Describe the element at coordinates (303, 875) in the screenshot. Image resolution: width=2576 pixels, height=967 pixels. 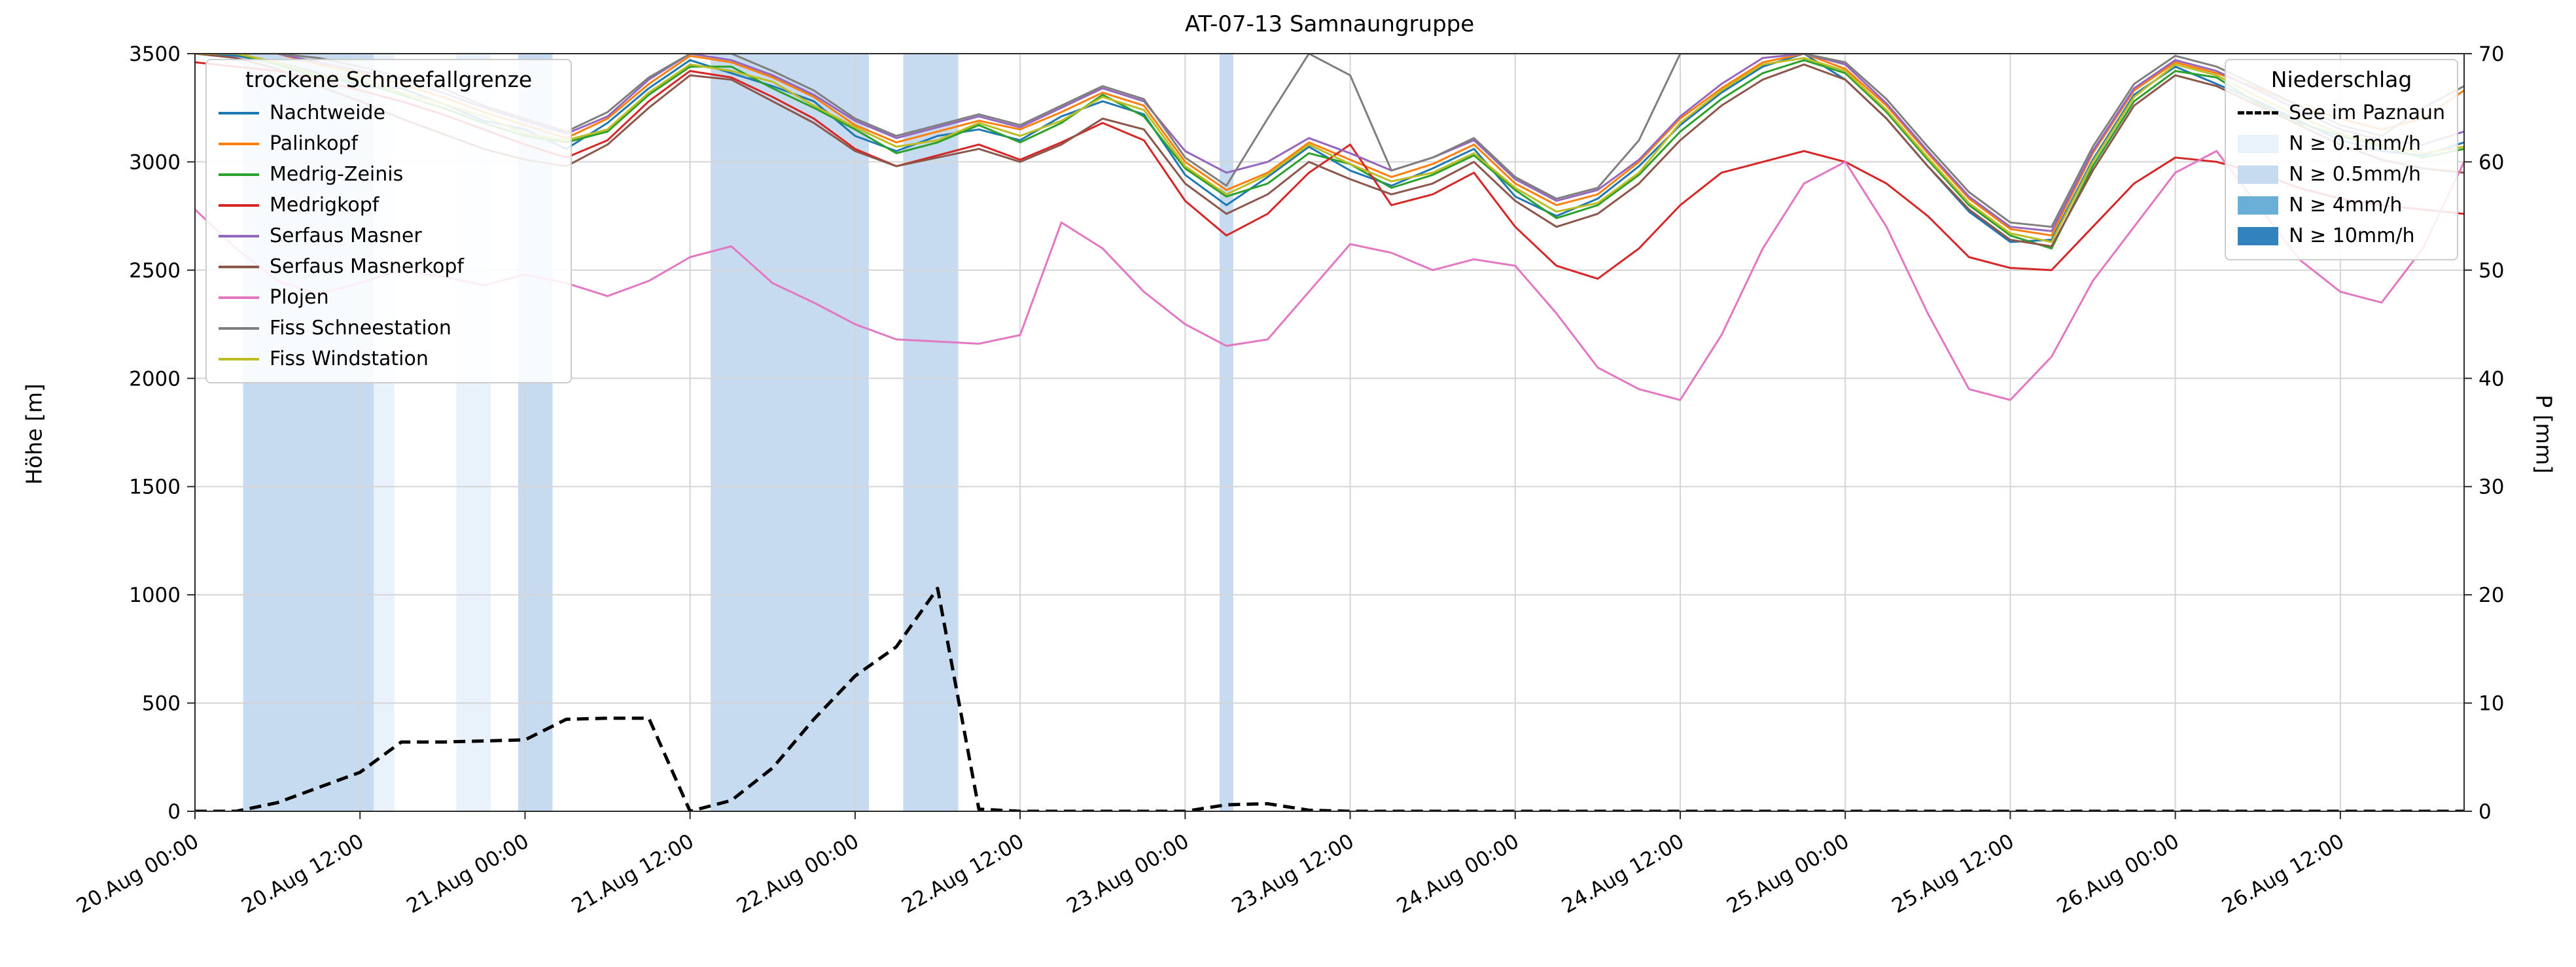
I see `x-tick-label: 20.Aug 12:00` at that location.